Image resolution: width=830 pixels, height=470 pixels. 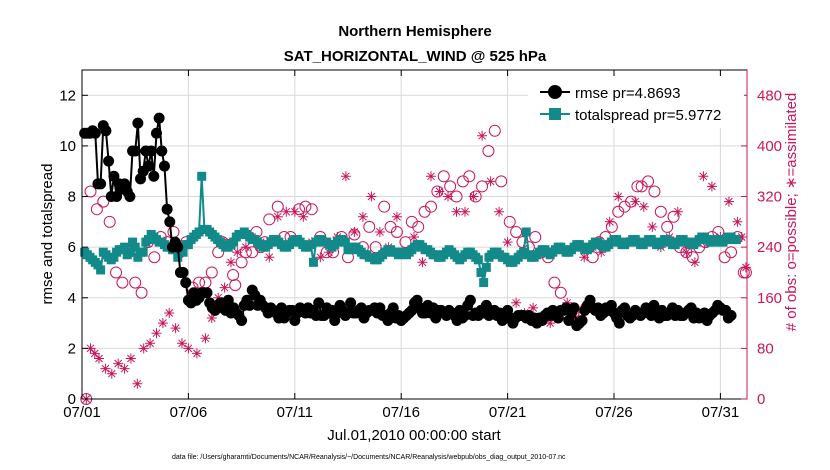 I want to click on chart-subtitle: SAT_HORIZONTAL_WIND @ 525 hPa, so click(x=415, y=56).